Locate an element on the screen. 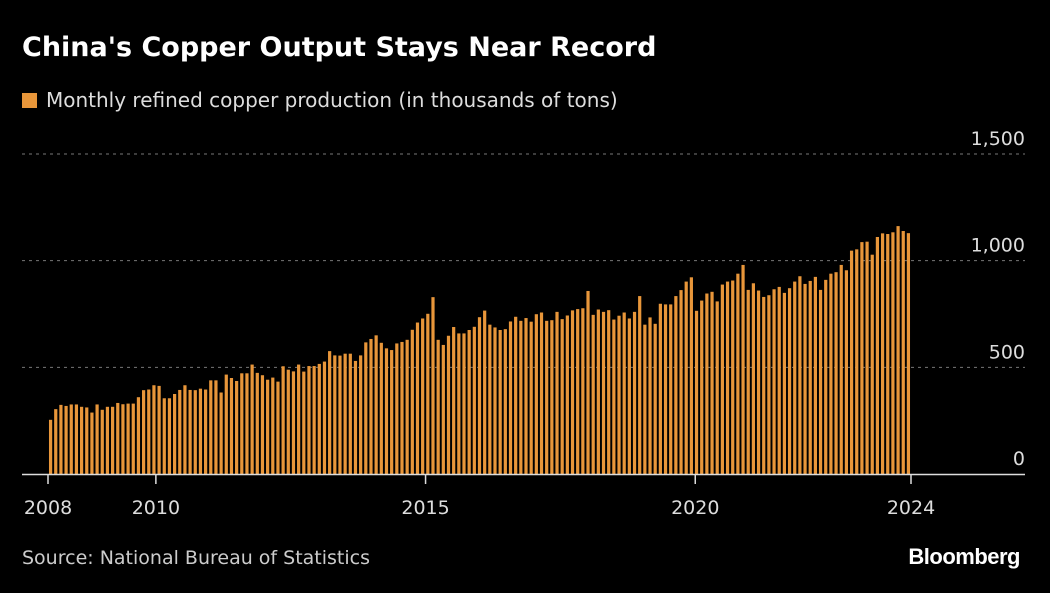  legend-swatch is located at coordinates (29, 100).